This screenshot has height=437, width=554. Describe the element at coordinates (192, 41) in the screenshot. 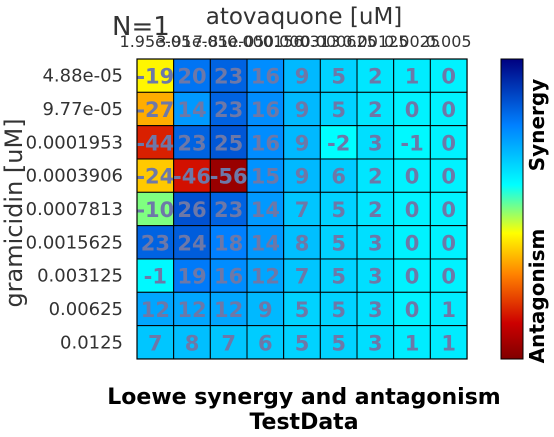

I see `x-tick-label: 3.91e-05` at that location.